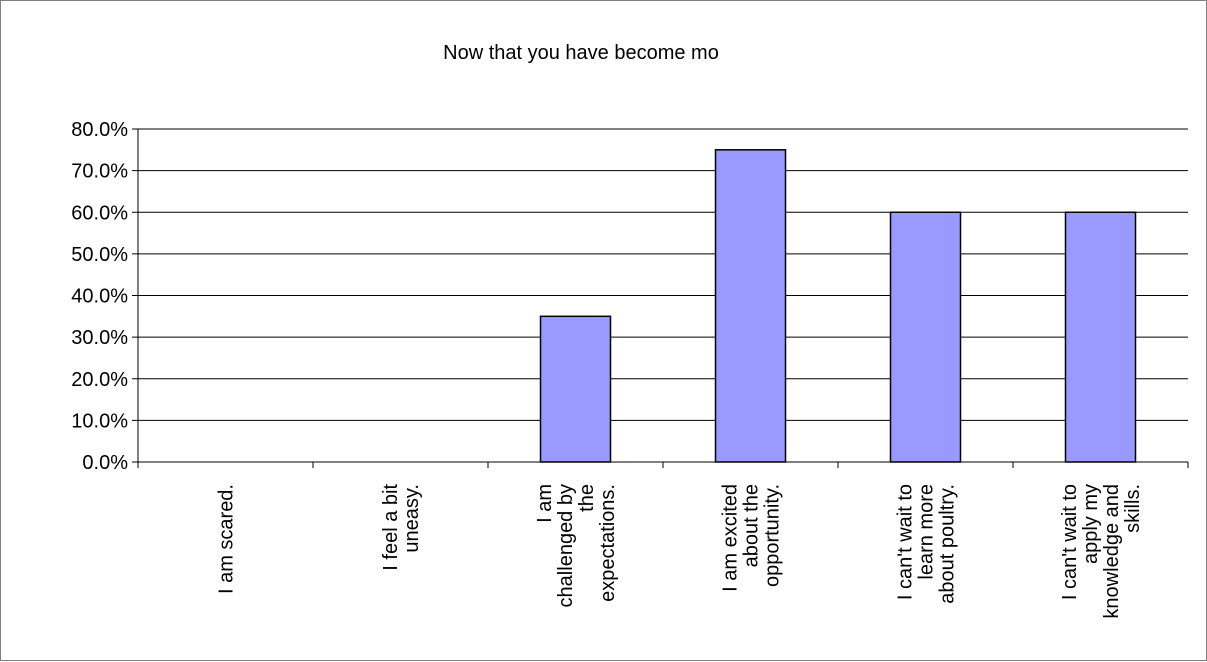 The image size is (1207, 662). Describe the element at coordinates (99, 130) in the screenshot. I see `y-tick-label: 80.0%` at that location.